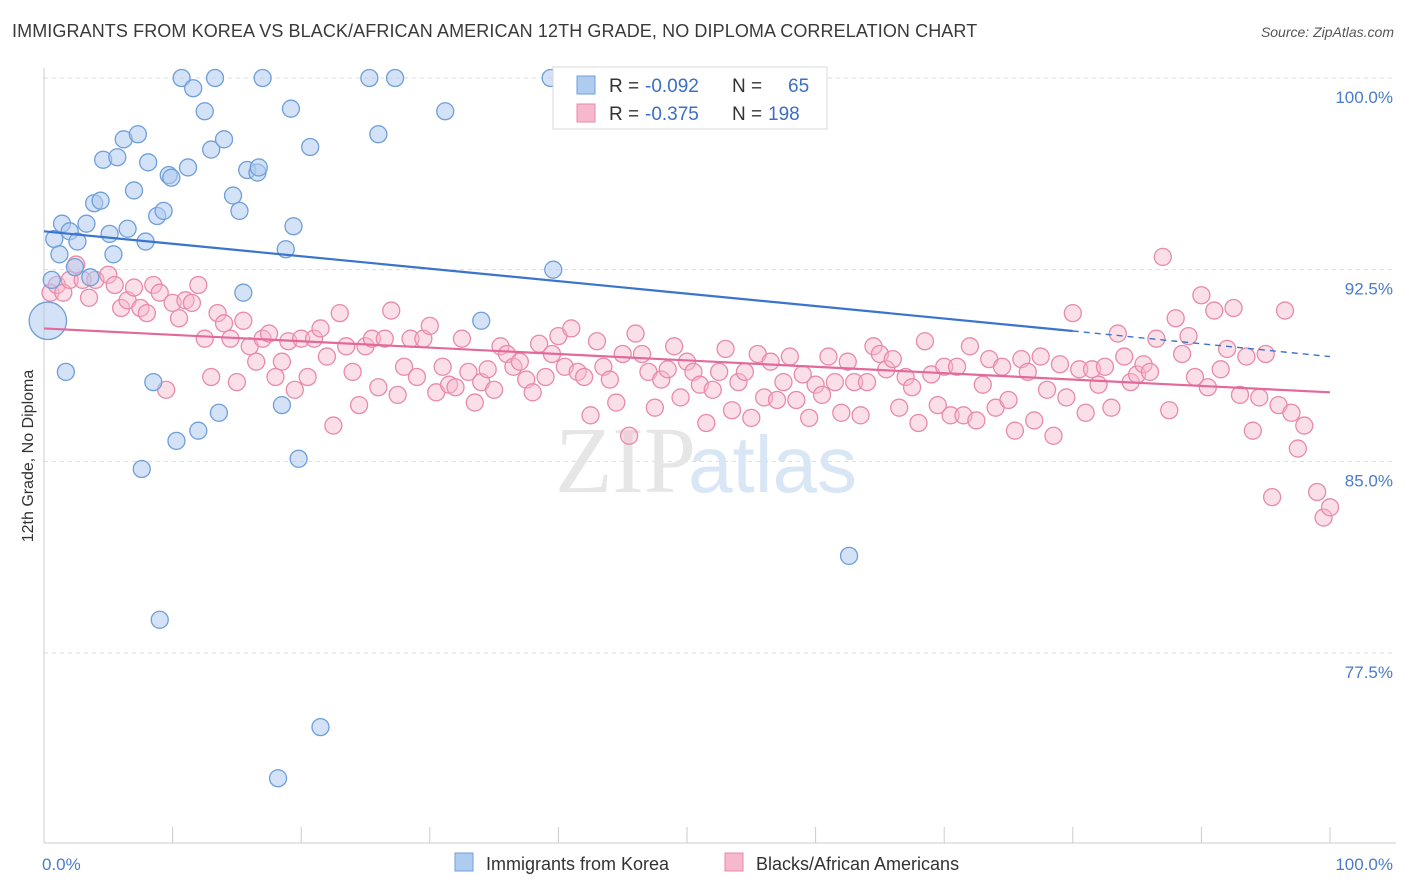  What do you see at coordinates (672, 114) in the screenshot?
I see `legend-r-black: -0.375` at bounding box center [672, 114].